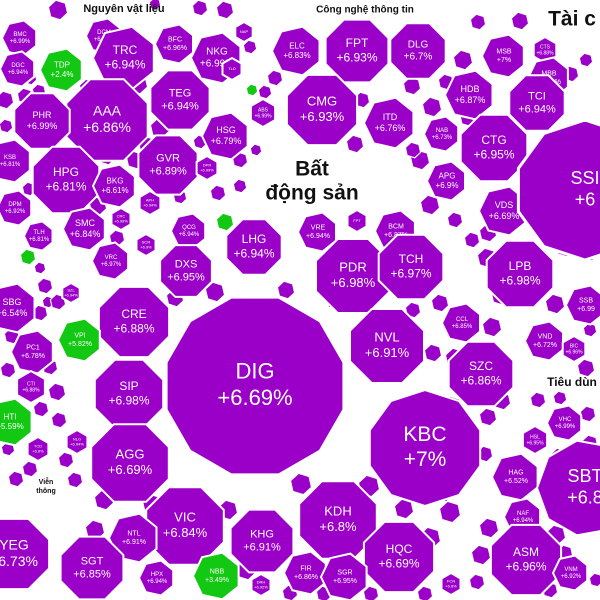 This screenshot has width=600, height=600. What do you see at coordinates (387, 346) in the screenshot?
I see `stock-cell-nvl: NVL+6.91%` at bounding box center [387, 346].